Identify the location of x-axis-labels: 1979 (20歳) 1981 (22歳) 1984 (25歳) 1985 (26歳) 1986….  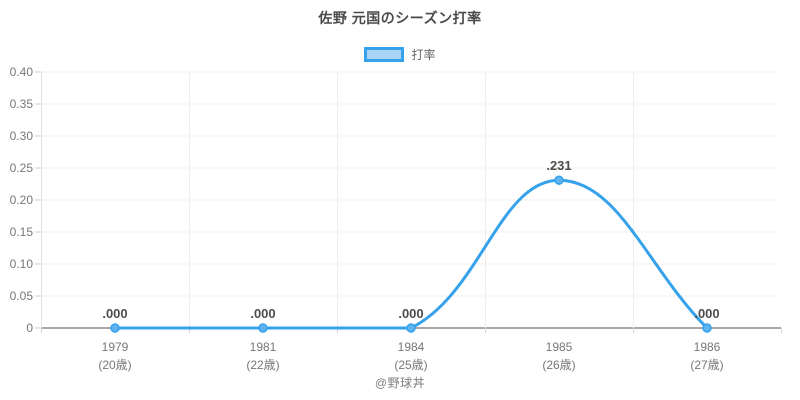
(410, 356).